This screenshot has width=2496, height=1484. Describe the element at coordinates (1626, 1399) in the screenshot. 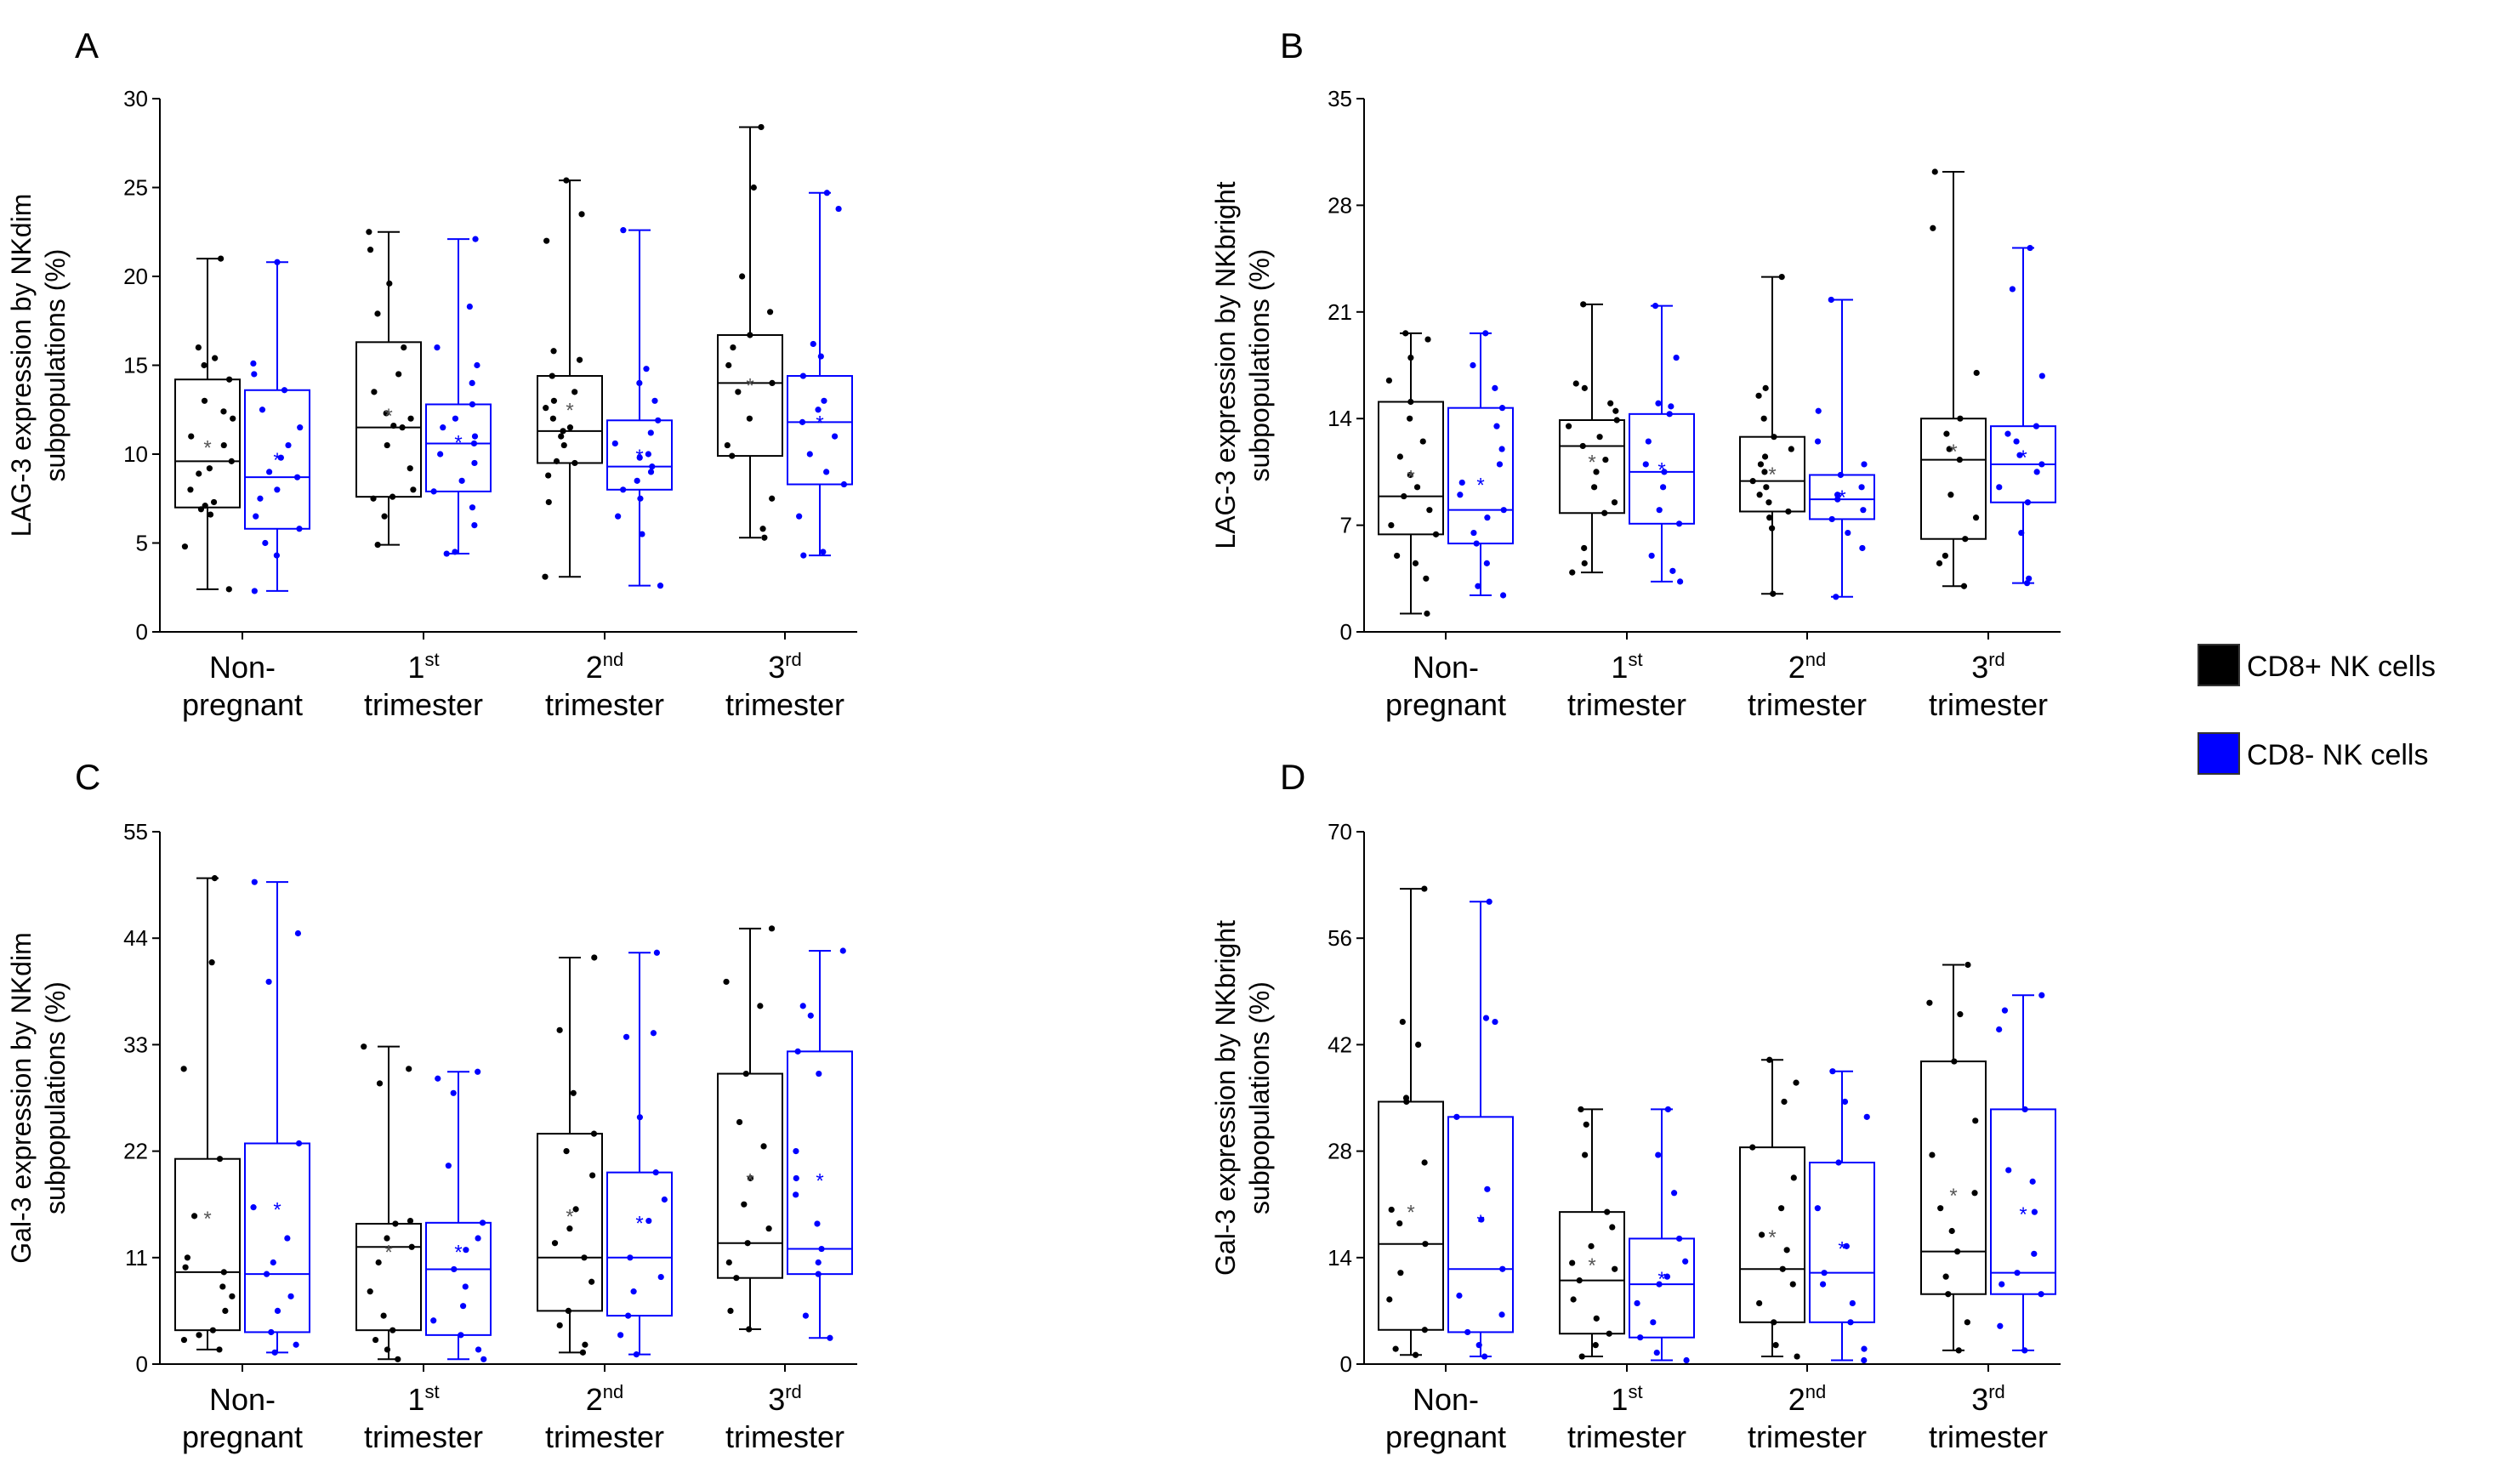

I see `x-group-label-line1: 1st` at that location.